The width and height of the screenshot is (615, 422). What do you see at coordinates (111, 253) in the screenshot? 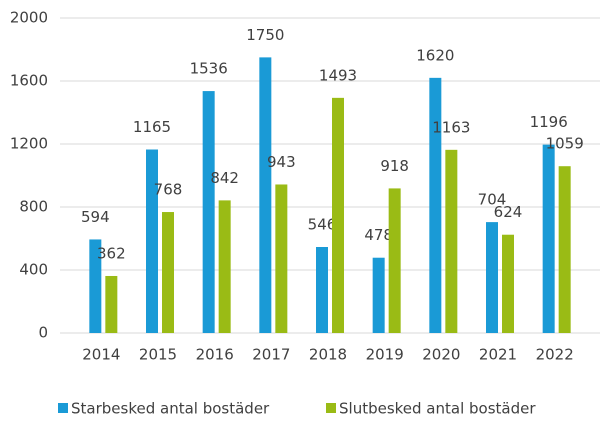
I see `data-label: 362` at bounding box center [111, 253].